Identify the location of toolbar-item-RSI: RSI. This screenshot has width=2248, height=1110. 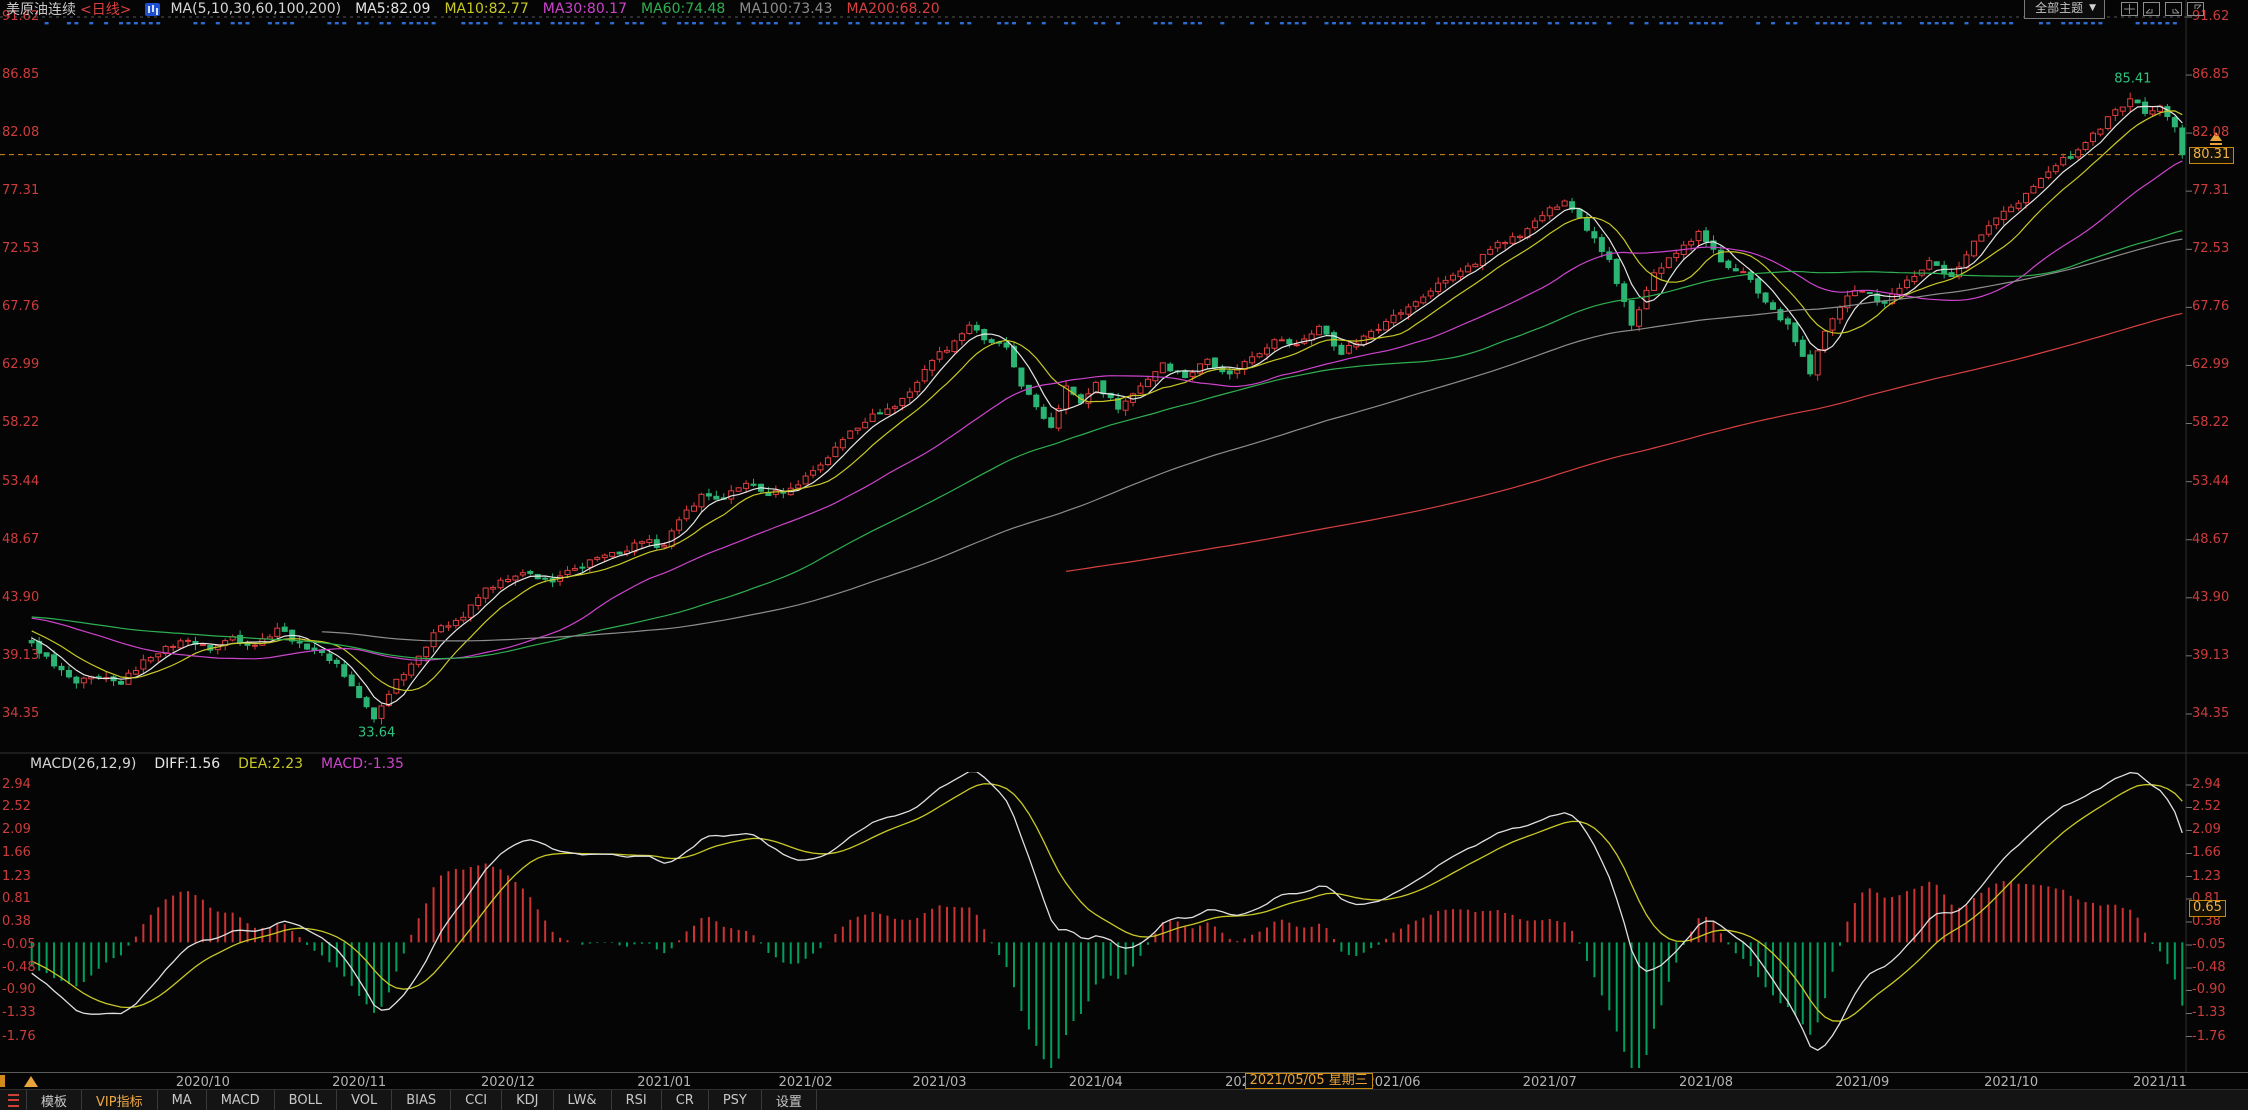
(637, 1100).